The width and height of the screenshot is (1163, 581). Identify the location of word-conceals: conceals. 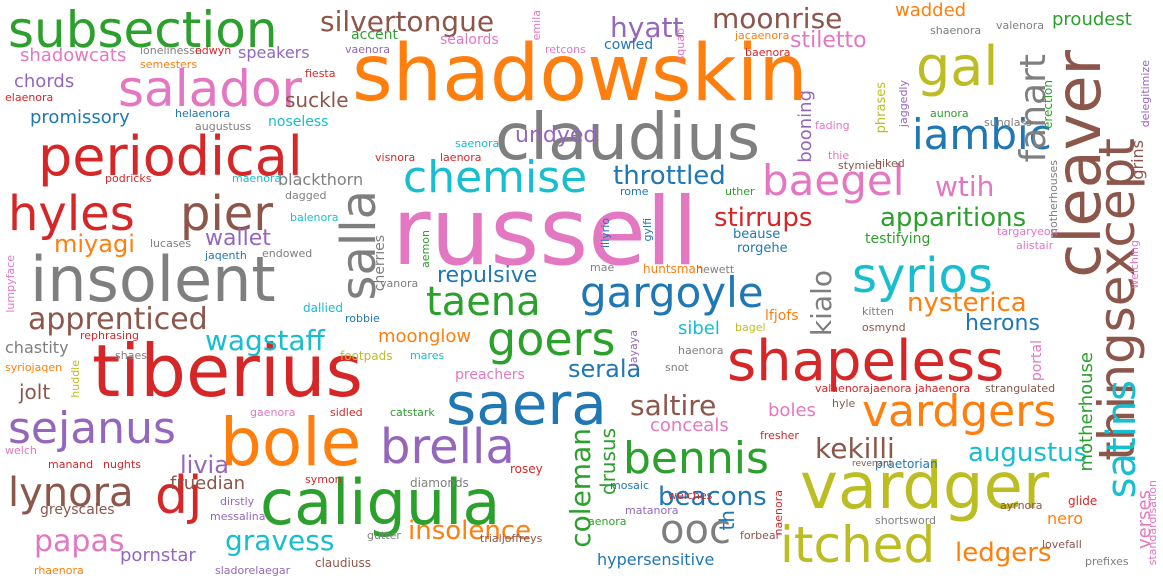
(689, 425).